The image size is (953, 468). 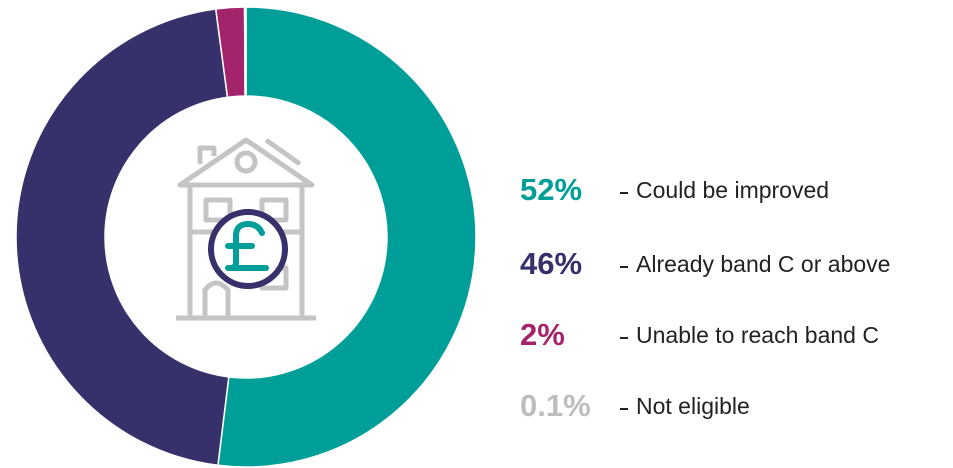 What do you see at coordinates (551, 189) in the screenshot?
I see `legend-value: 52%` at bounding box center [551, 189].